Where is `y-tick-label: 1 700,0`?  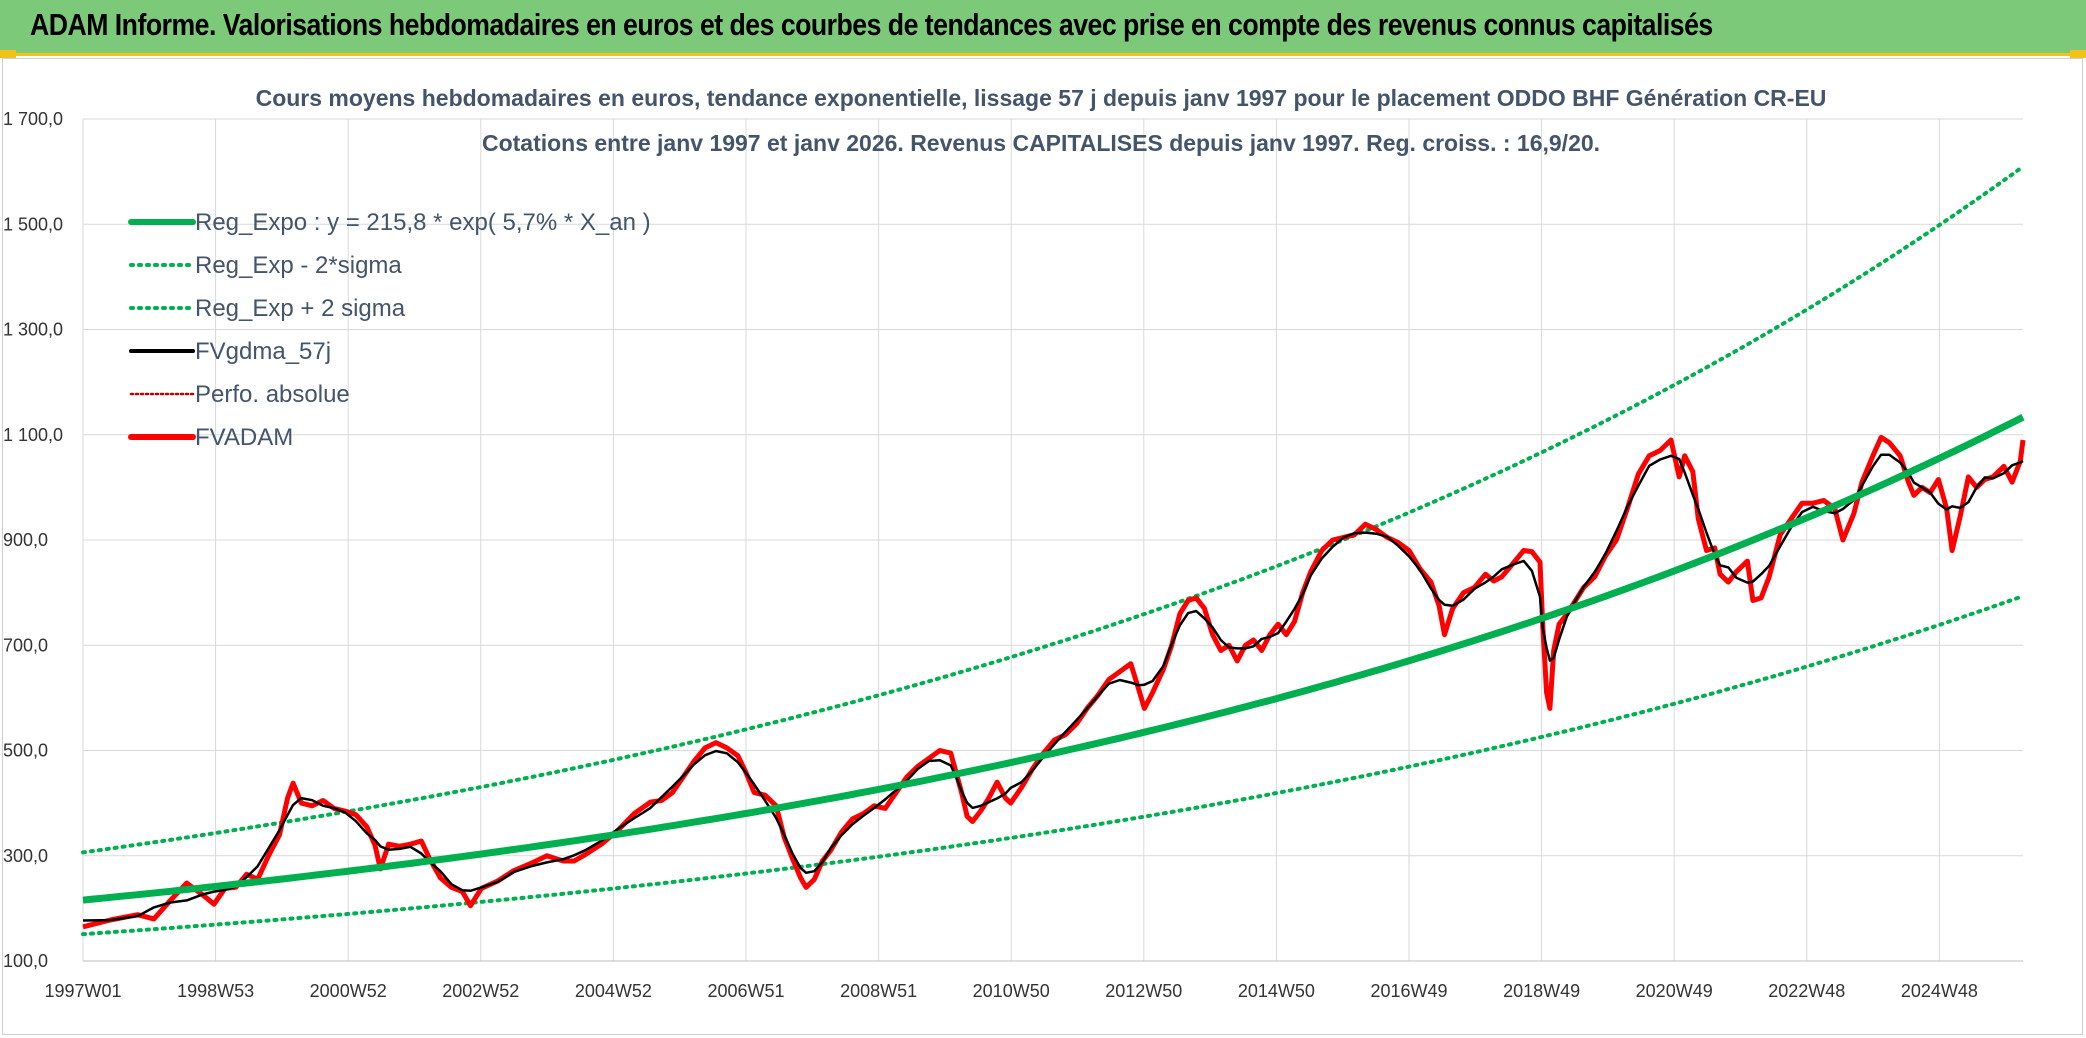 y-tick-label: 1 700,0 is located at coordinates (33, 119).